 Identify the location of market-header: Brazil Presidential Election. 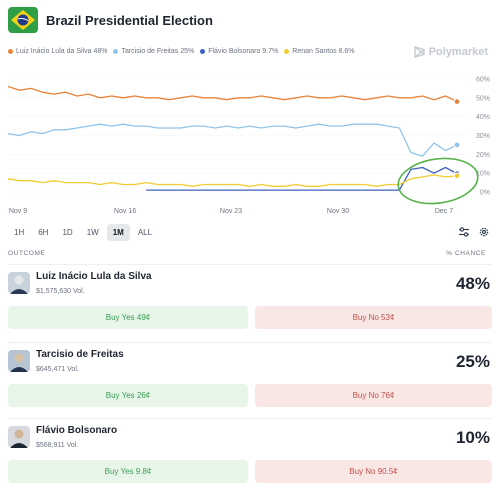
(110, 20).